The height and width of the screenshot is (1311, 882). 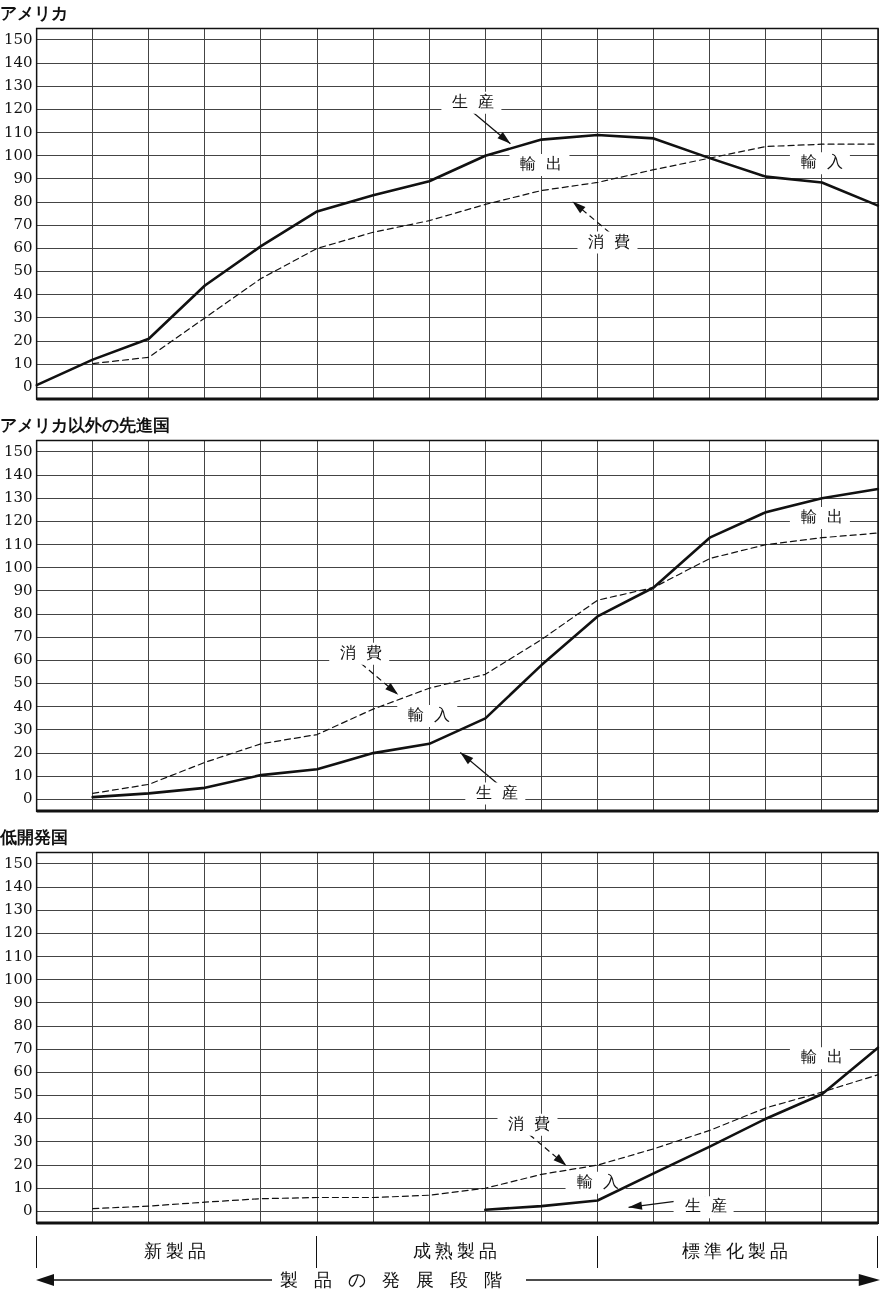 I want to click on category-label: 標準化製品, so click(x=737, y=1252).